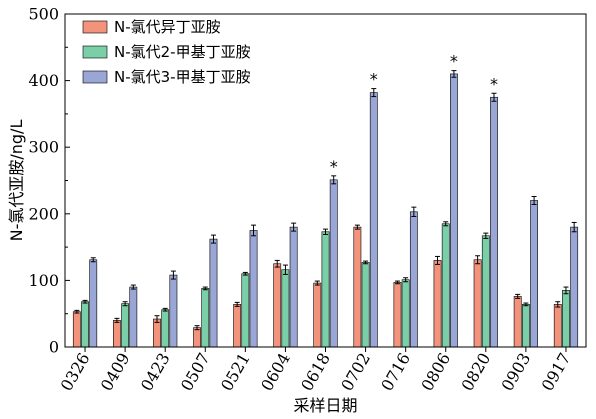 The width and height of the screenshot is (596, 419). What do you see at coordinates (435, 372) in the screenshot?
I see `x-tick-label-0806: 0806` at bounding box center [435, 372].